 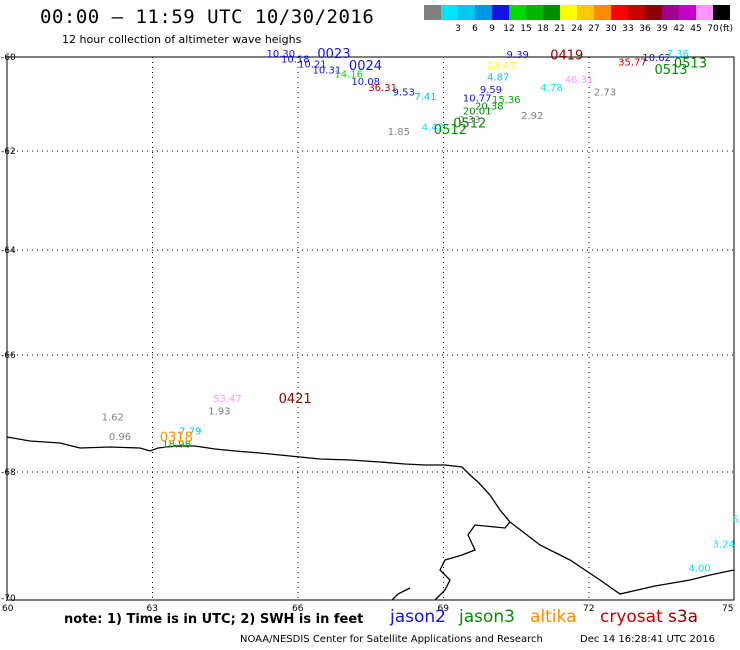 What do you see at coordinates (365, 66) in the screenshot?
I see `pass-time-label: 0024` at bounding box center [365, 66].